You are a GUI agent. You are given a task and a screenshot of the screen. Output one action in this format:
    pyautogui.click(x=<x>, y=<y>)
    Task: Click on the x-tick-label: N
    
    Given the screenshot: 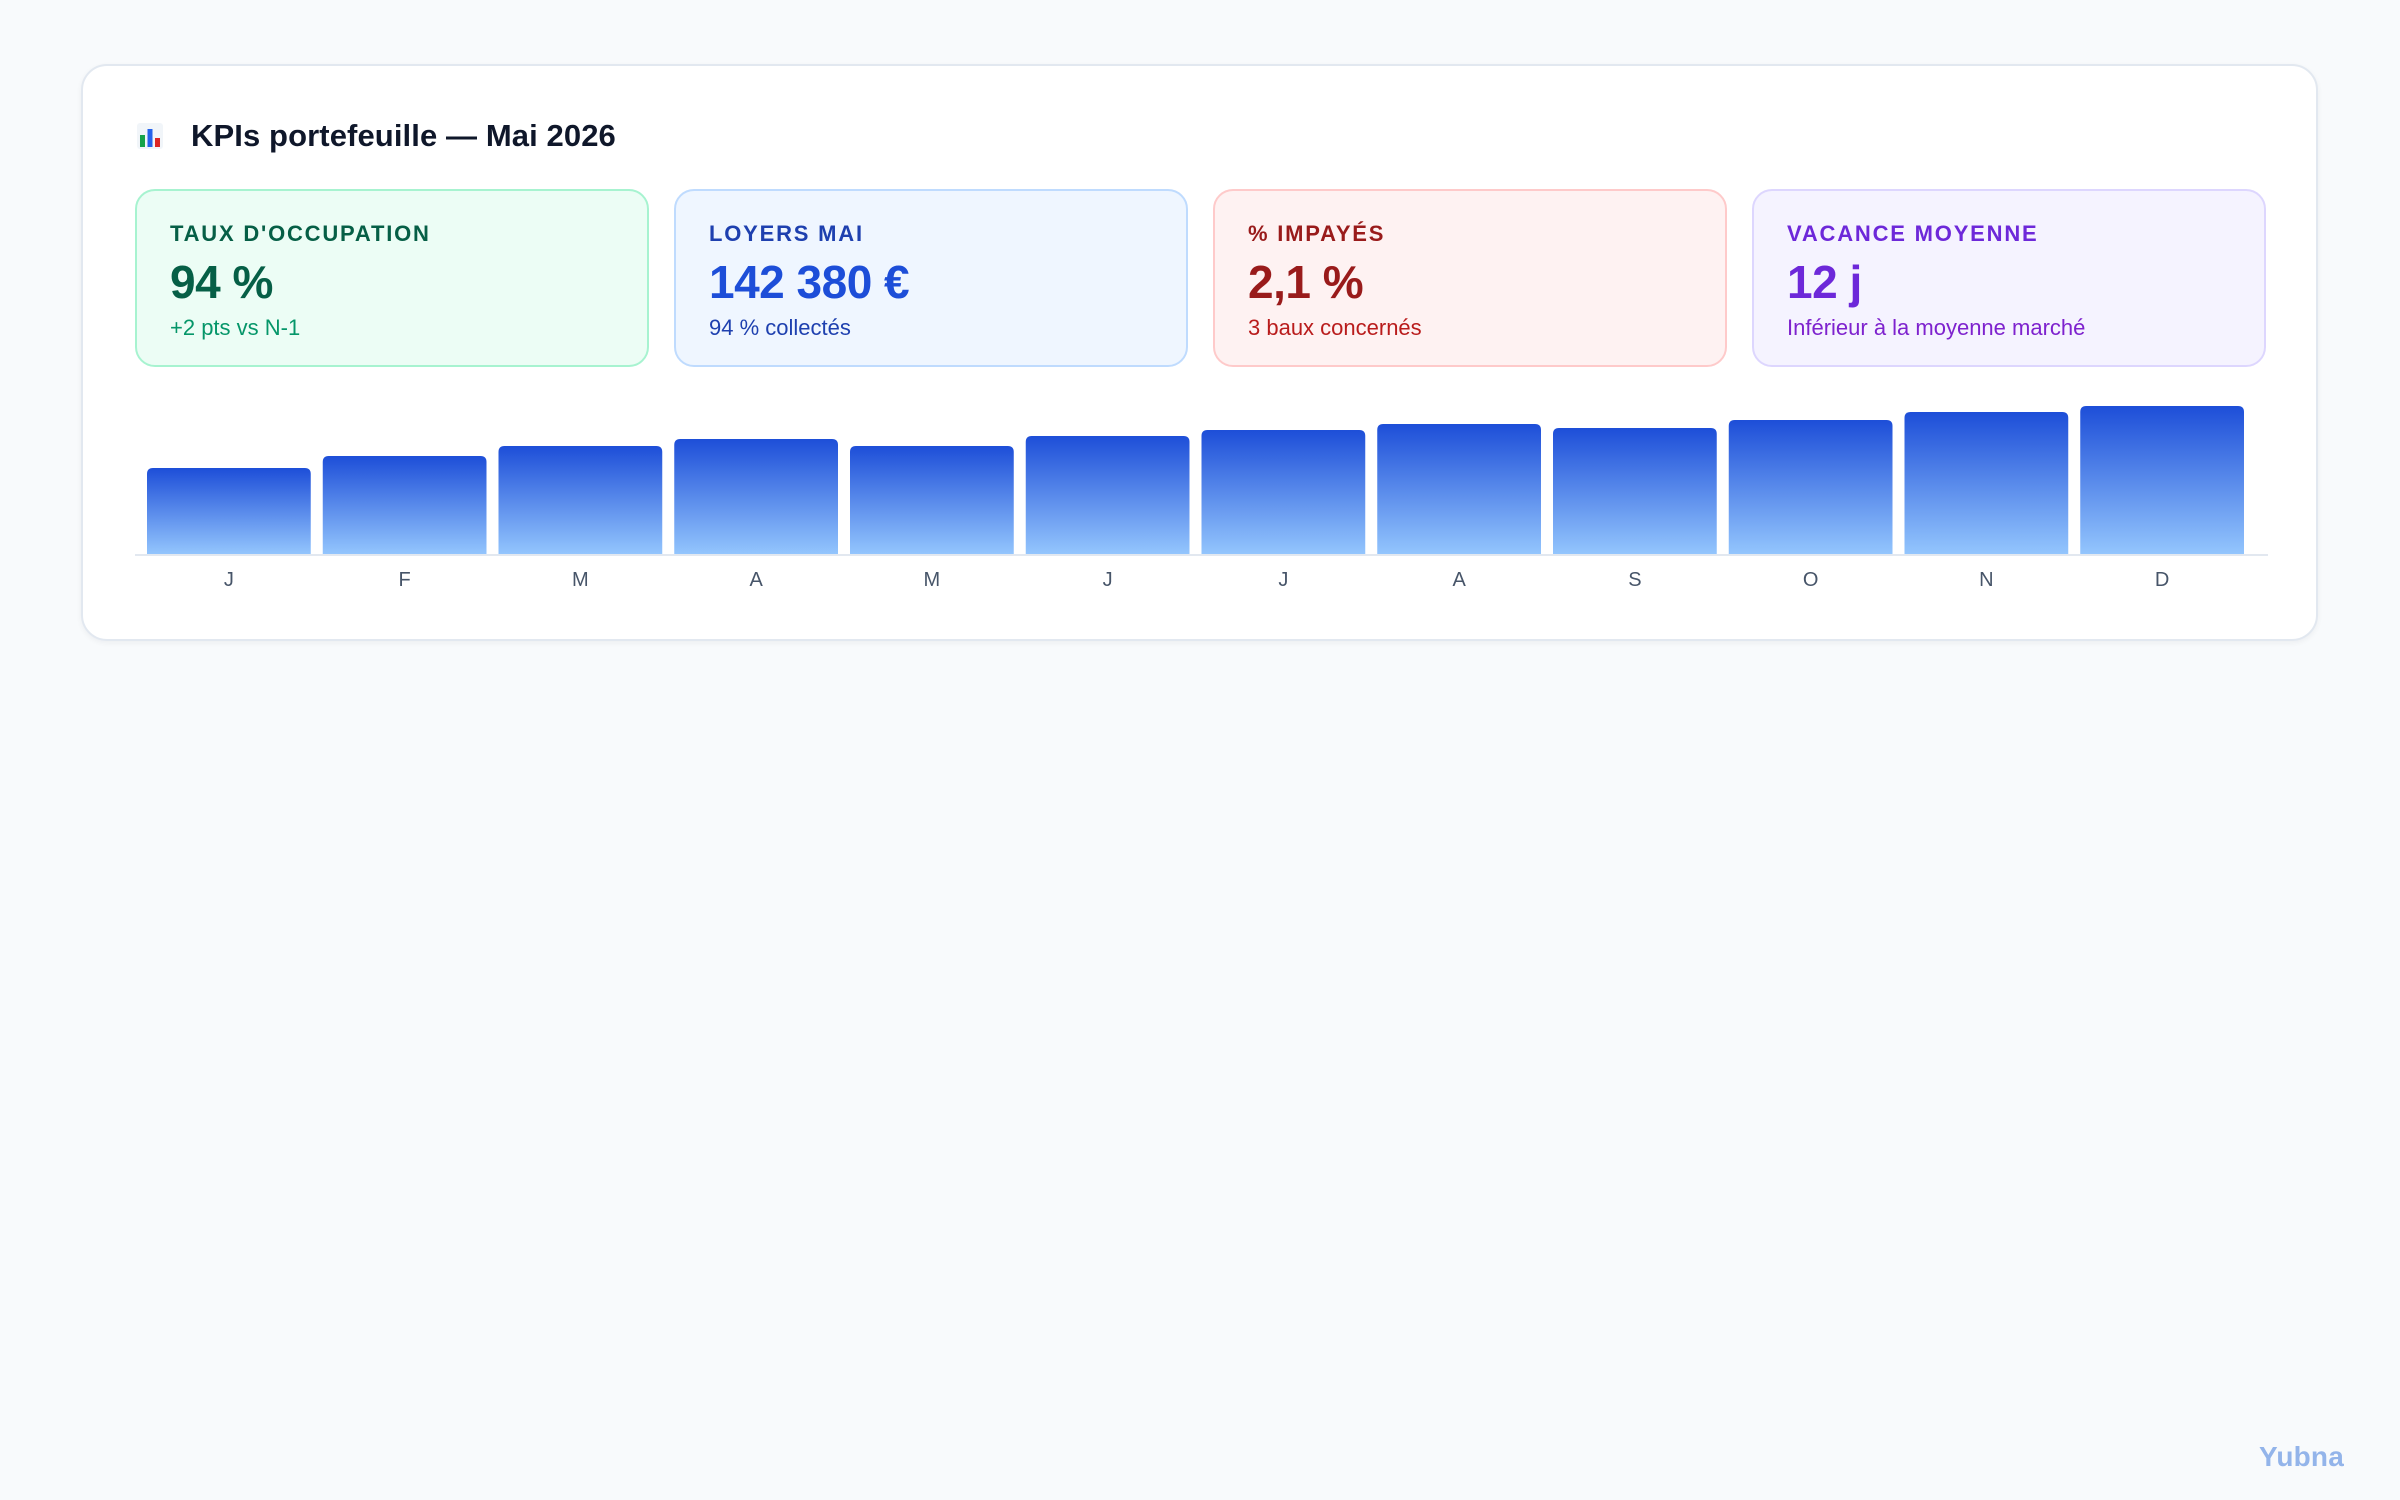 What is the action you would take?
    pyautogui.click(x=1986, y=580)
    